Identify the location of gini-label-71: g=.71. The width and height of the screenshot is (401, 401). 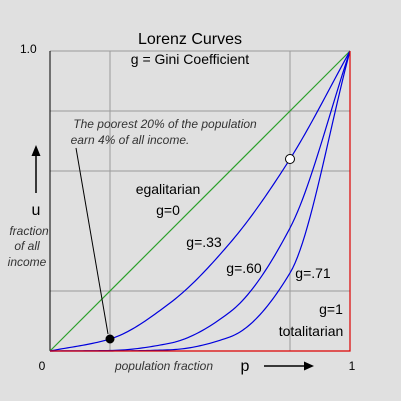
(313, 273).